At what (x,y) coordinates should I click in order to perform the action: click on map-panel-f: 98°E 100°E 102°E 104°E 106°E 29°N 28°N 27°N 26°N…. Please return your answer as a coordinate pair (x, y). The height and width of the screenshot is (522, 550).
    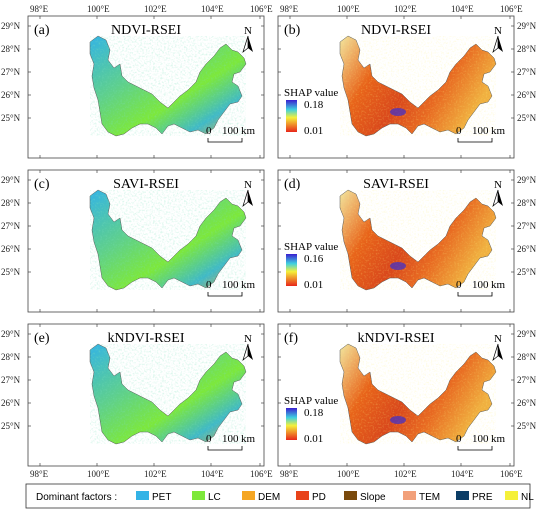
    Looking at the image, I should click on (407, 401).